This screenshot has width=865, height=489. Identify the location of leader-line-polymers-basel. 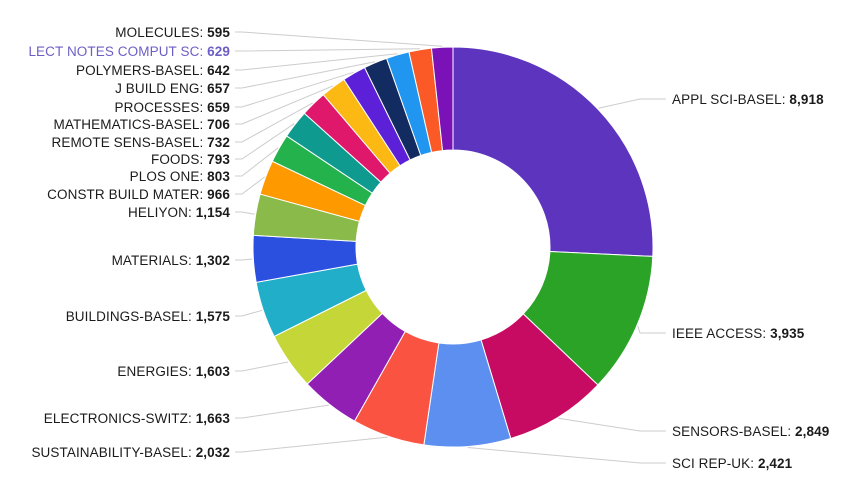
(316, 62).